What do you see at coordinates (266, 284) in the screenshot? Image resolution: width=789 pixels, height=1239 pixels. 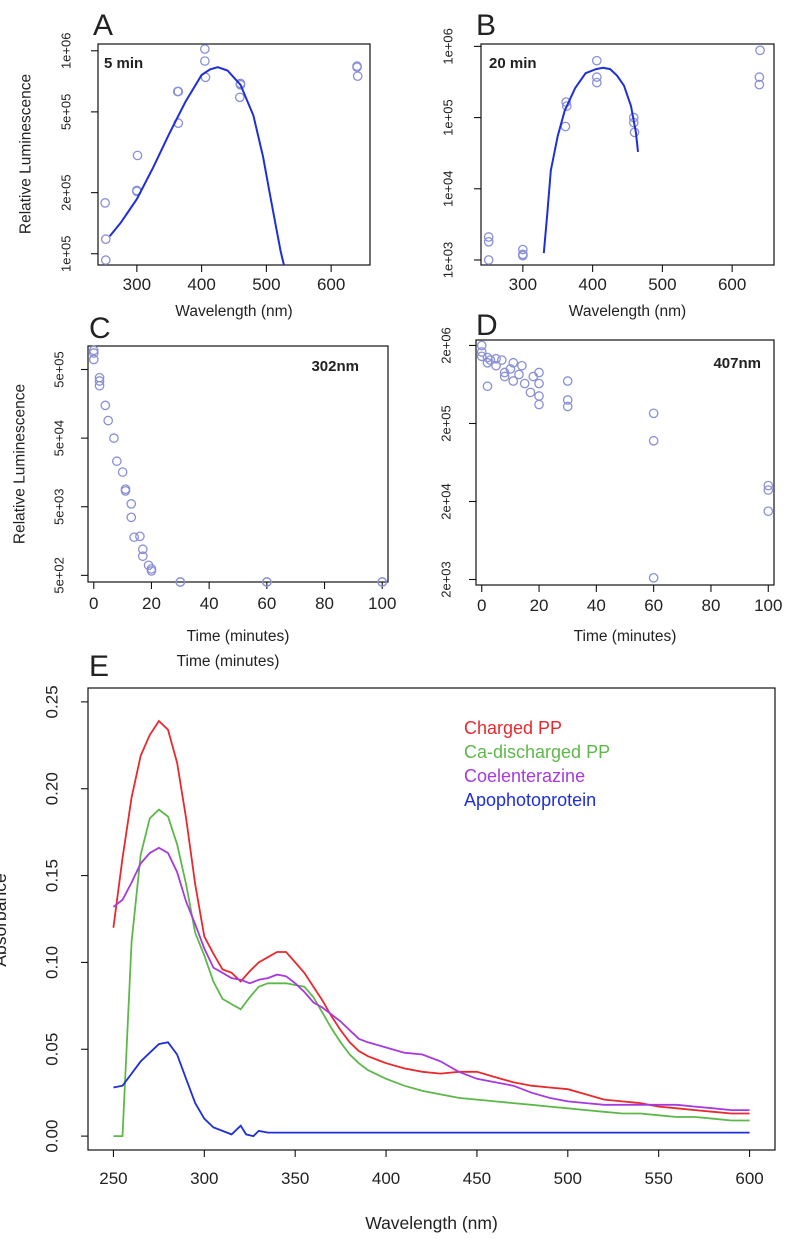 I see `x-tick-label: 500` at bounding box center [266, 284].